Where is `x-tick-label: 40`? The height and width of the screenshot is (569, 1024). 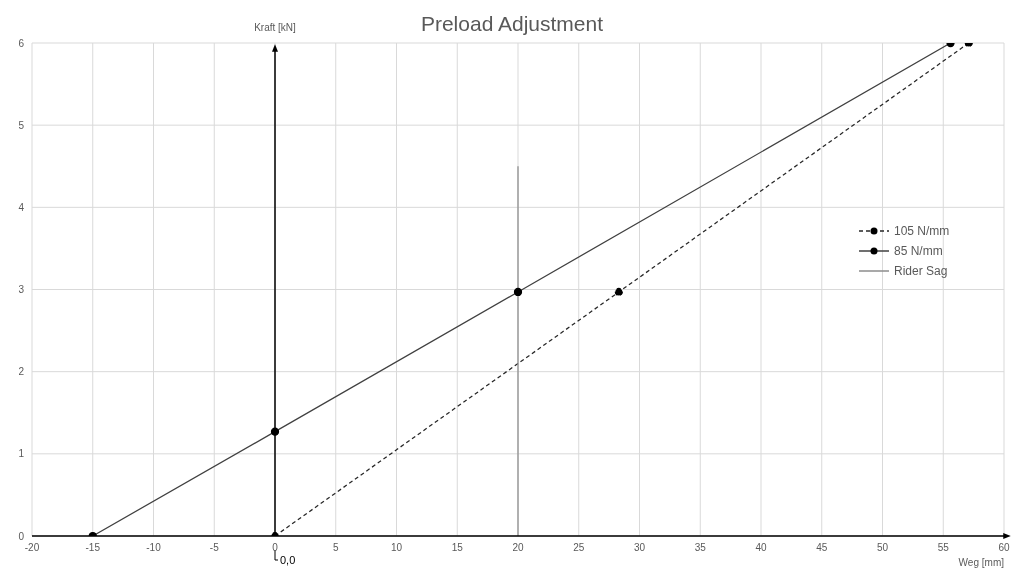
x-tick-label: 40 is located at coordinates (761, 548).